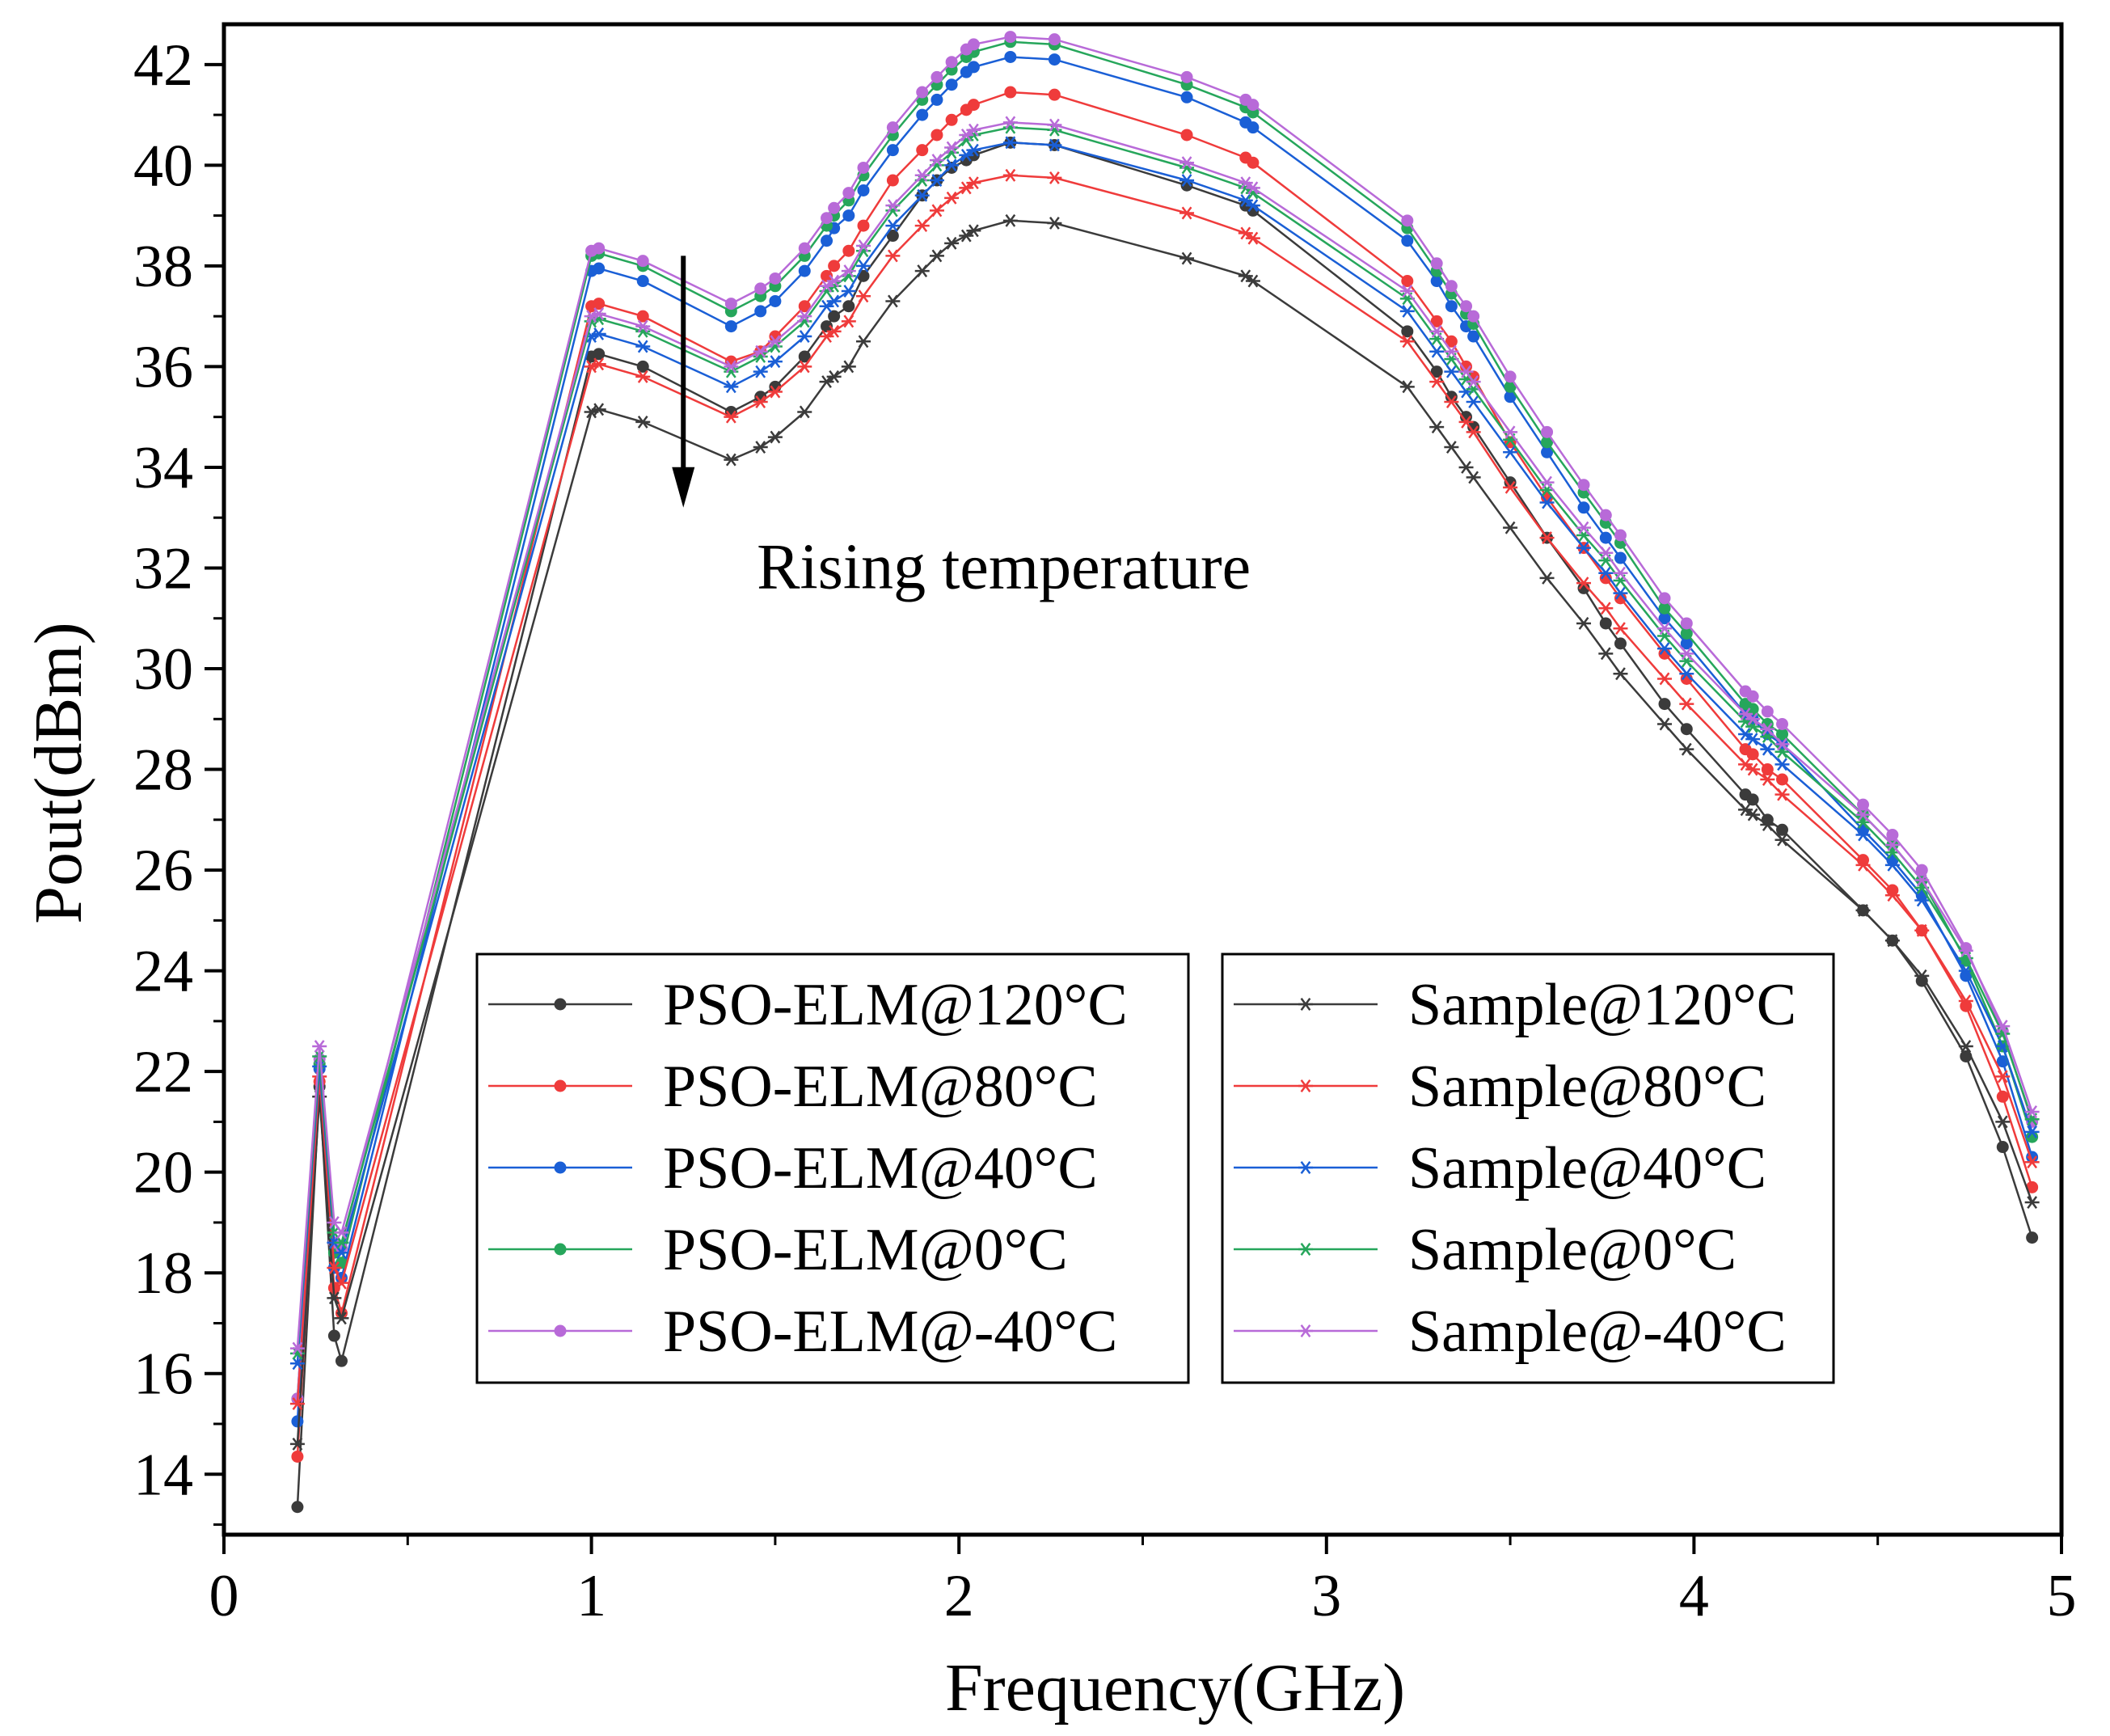 The width and height of the screenshot is (2110, 1736). Describe the element at coordinates (163, 770) in the screenshot. I see `y-tick-label: 28` at that location.